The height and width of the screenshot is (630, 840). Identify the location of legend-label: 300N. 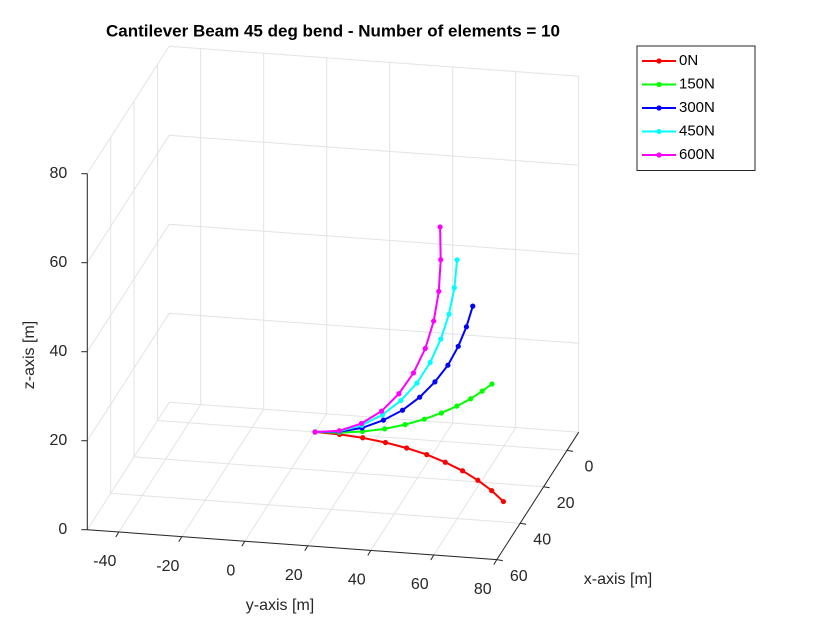
(697, 107).